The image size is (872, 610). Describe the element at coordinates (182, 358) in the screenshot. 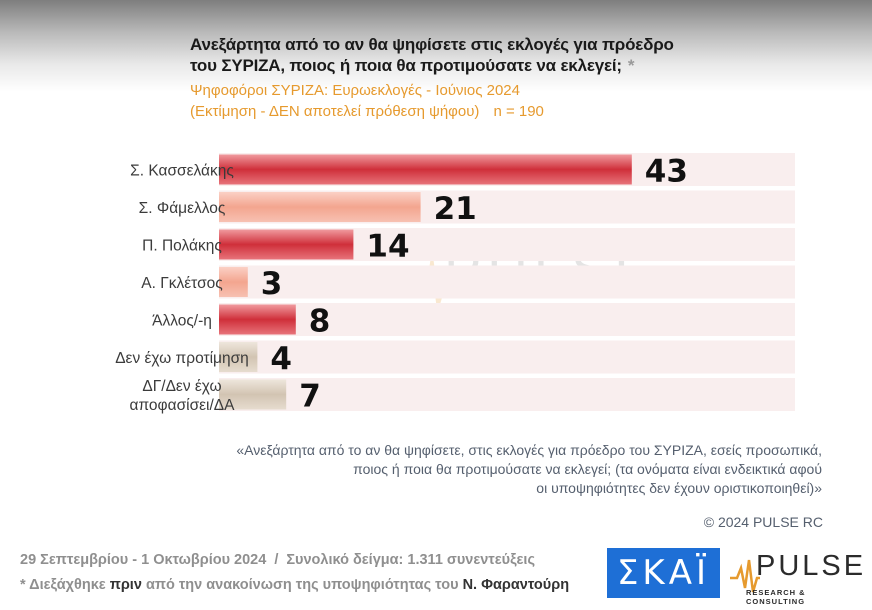

I see `category-label: Δεν έχω προτίμηση` at that location.